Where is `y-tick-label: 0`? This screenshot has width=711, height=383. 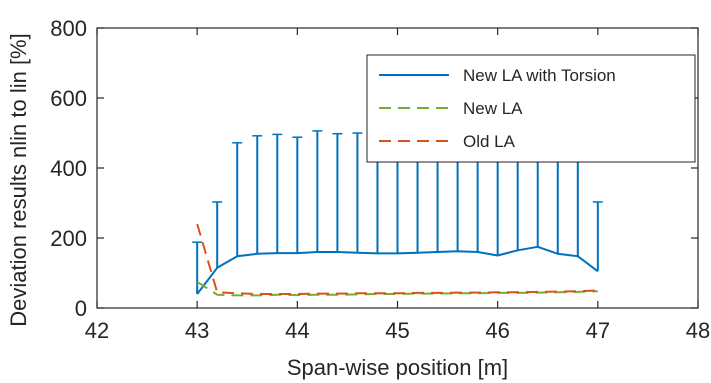
y-tick-label: 0 is located at coordinates (81, 308).